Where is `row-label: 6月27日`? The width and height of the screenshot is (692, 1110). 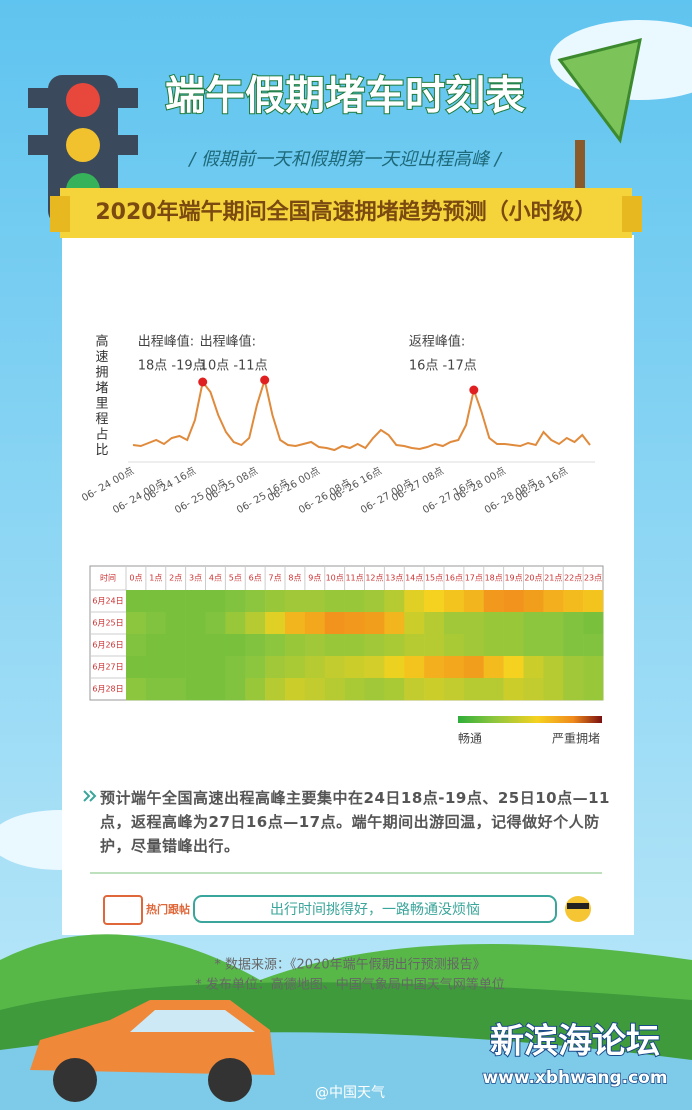 row-label: 6月27日 is located at coordinates (107, 667).